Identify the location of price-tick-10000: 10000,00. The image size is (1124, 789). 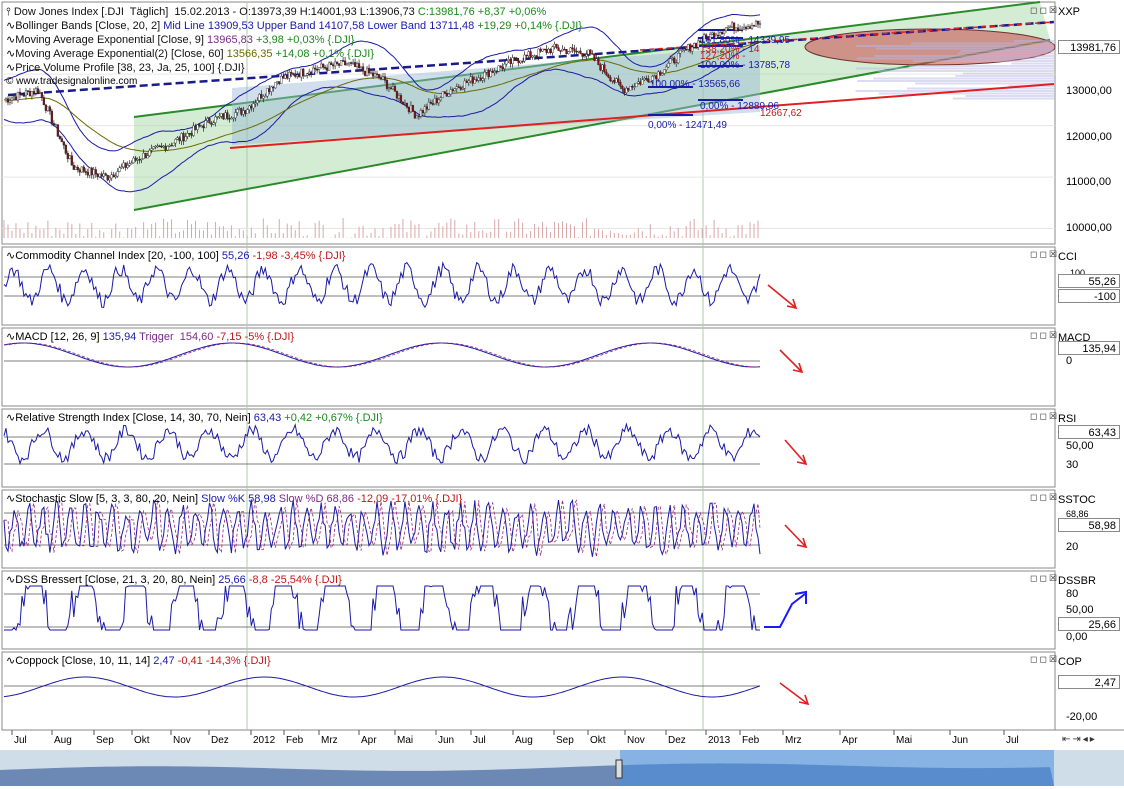
(1089, 228).